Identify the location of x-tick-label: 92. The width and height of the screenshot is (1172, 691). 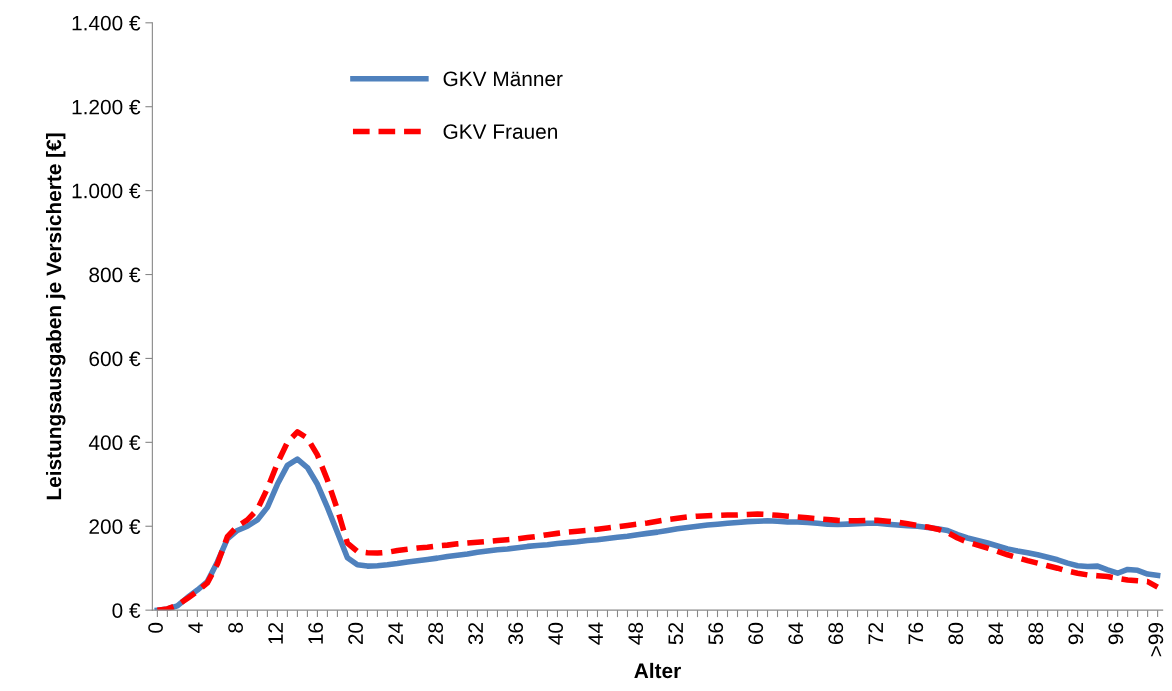
(1076, 634).